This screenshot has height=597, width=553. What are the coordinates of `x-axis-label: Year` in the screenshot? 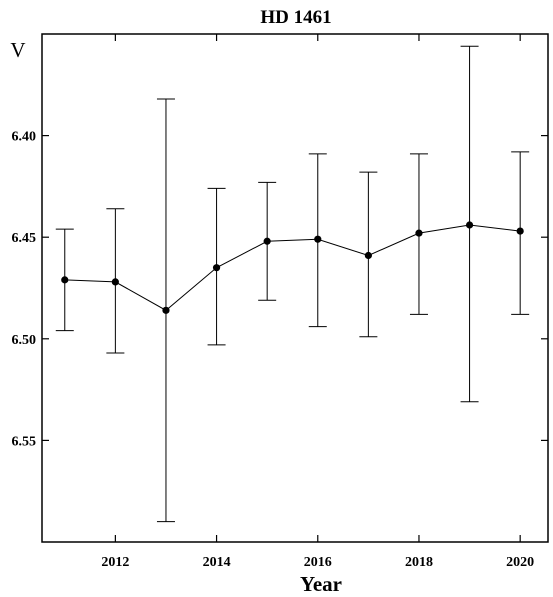 It's located at (321, 584).